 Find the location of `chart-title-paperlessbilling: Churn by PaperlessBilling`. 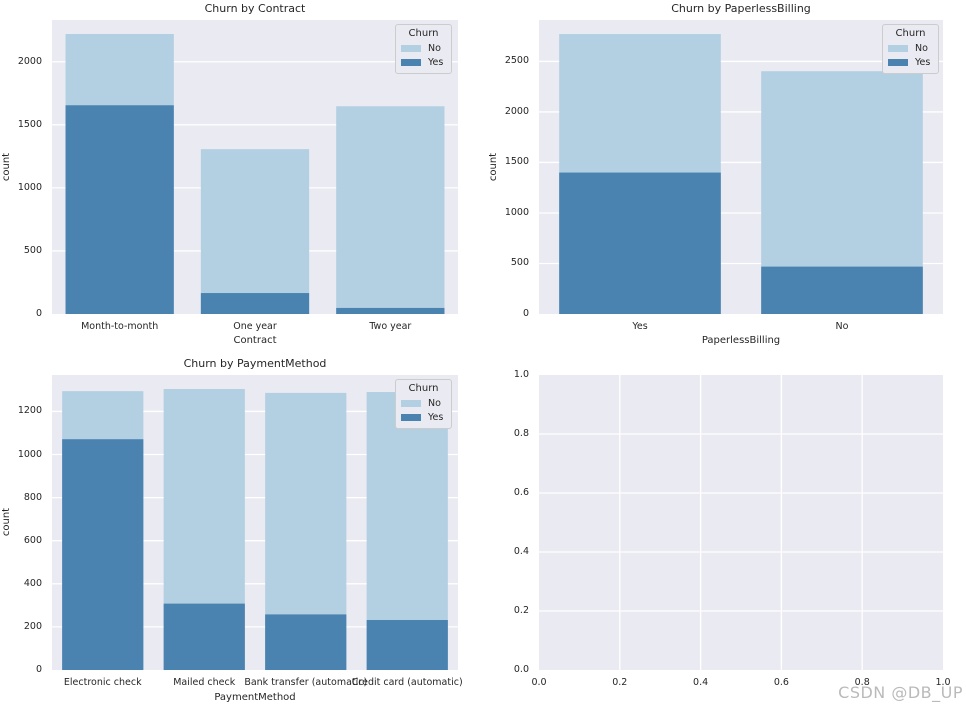

chart-title-paperlessbilling: Churn by PaperlessBilling is located at coordinates (741, 8).